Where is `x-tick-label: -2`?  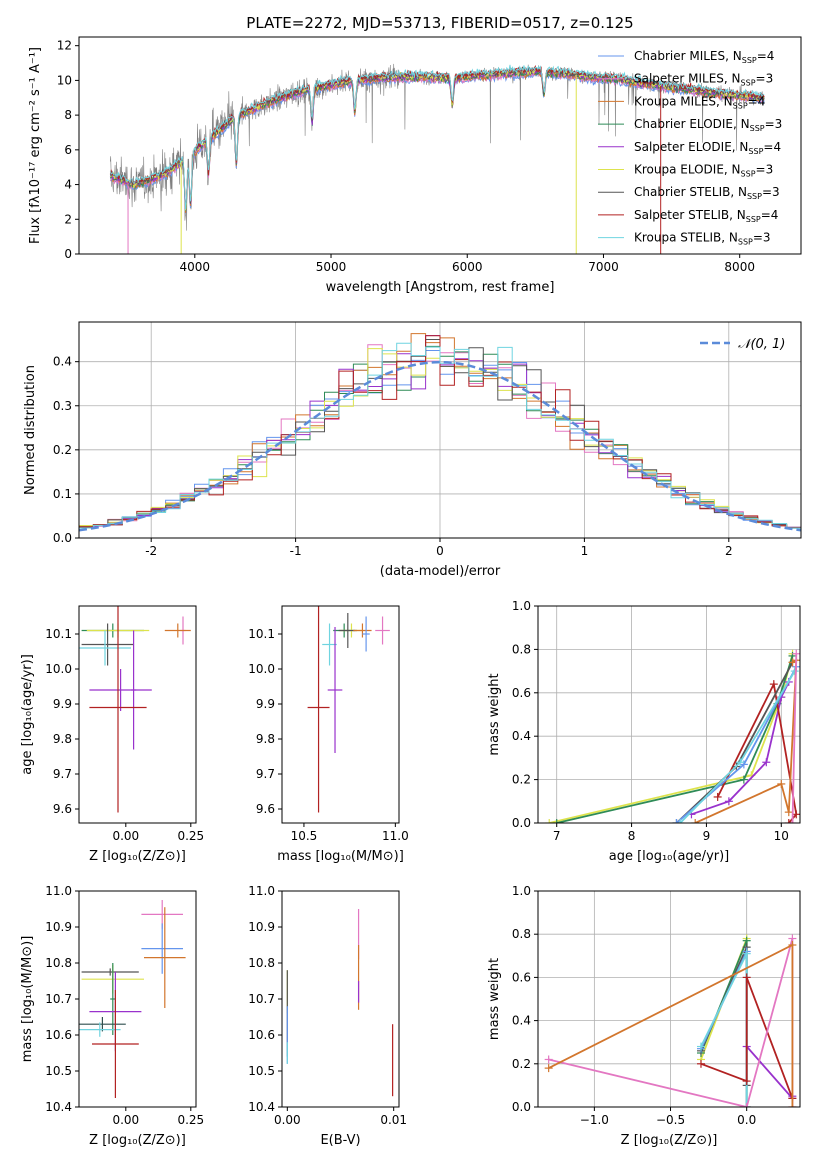
x-tick-label: -2 is located at coordinates (151, 551).